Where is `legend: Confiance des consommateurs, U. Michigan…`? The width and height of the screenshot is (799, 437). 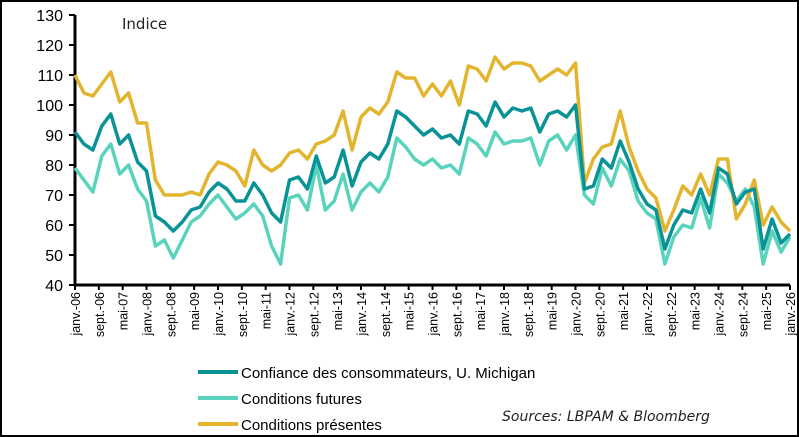 legend: Confiance des consommateurs, U. Michigan… is located at coordinates (366, 399).